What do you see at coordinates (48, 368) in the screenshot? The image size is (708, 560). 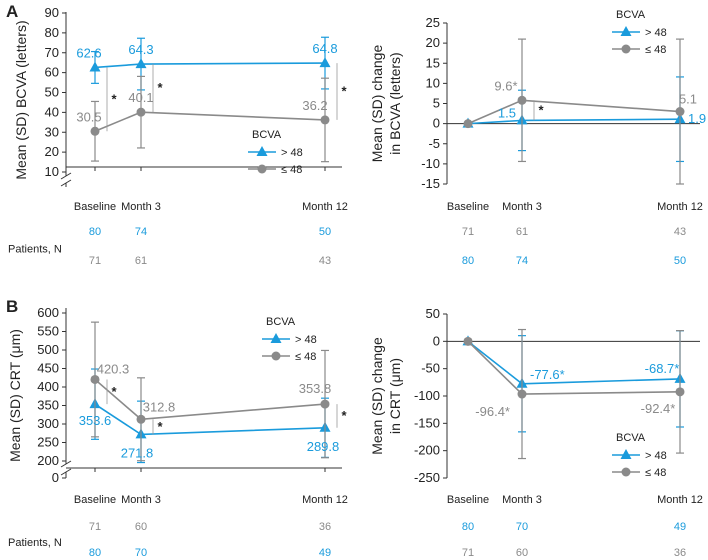 I see `y-tick-label: 450` at bounding box center [48, 368].